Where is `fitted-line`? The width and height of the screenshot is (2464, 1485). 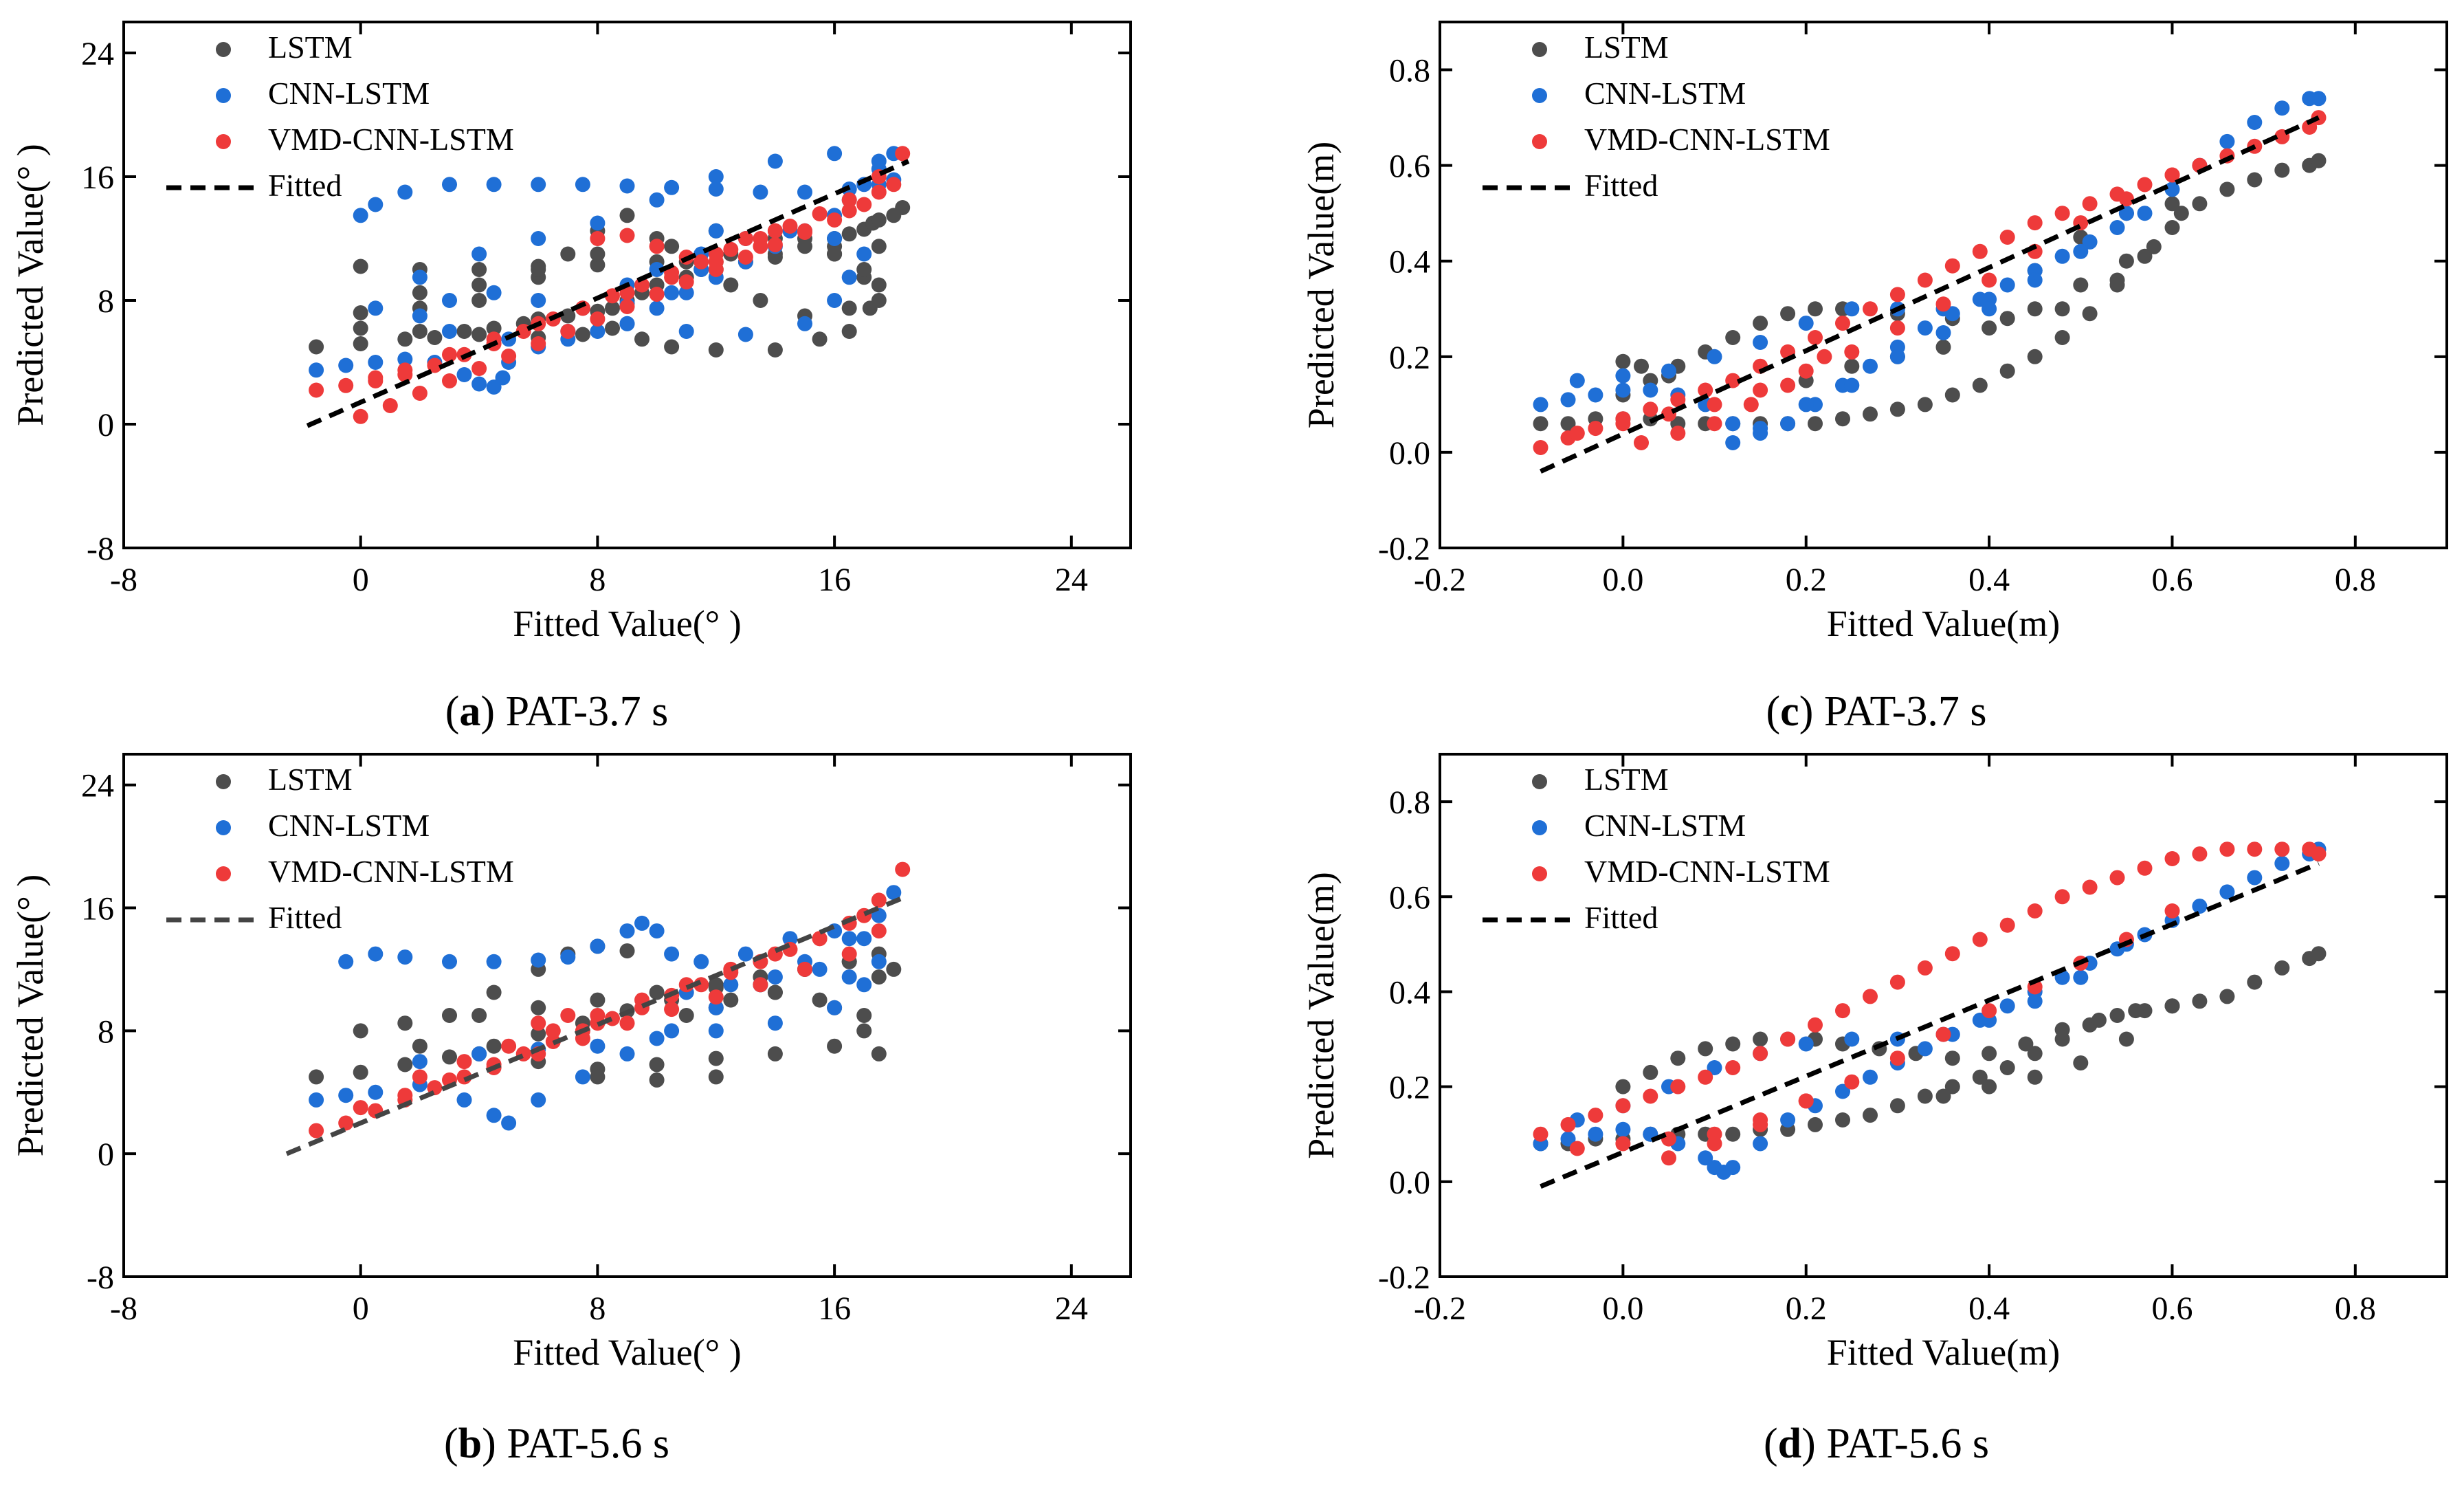
fitted-line is located at coordinates (1930, 294).